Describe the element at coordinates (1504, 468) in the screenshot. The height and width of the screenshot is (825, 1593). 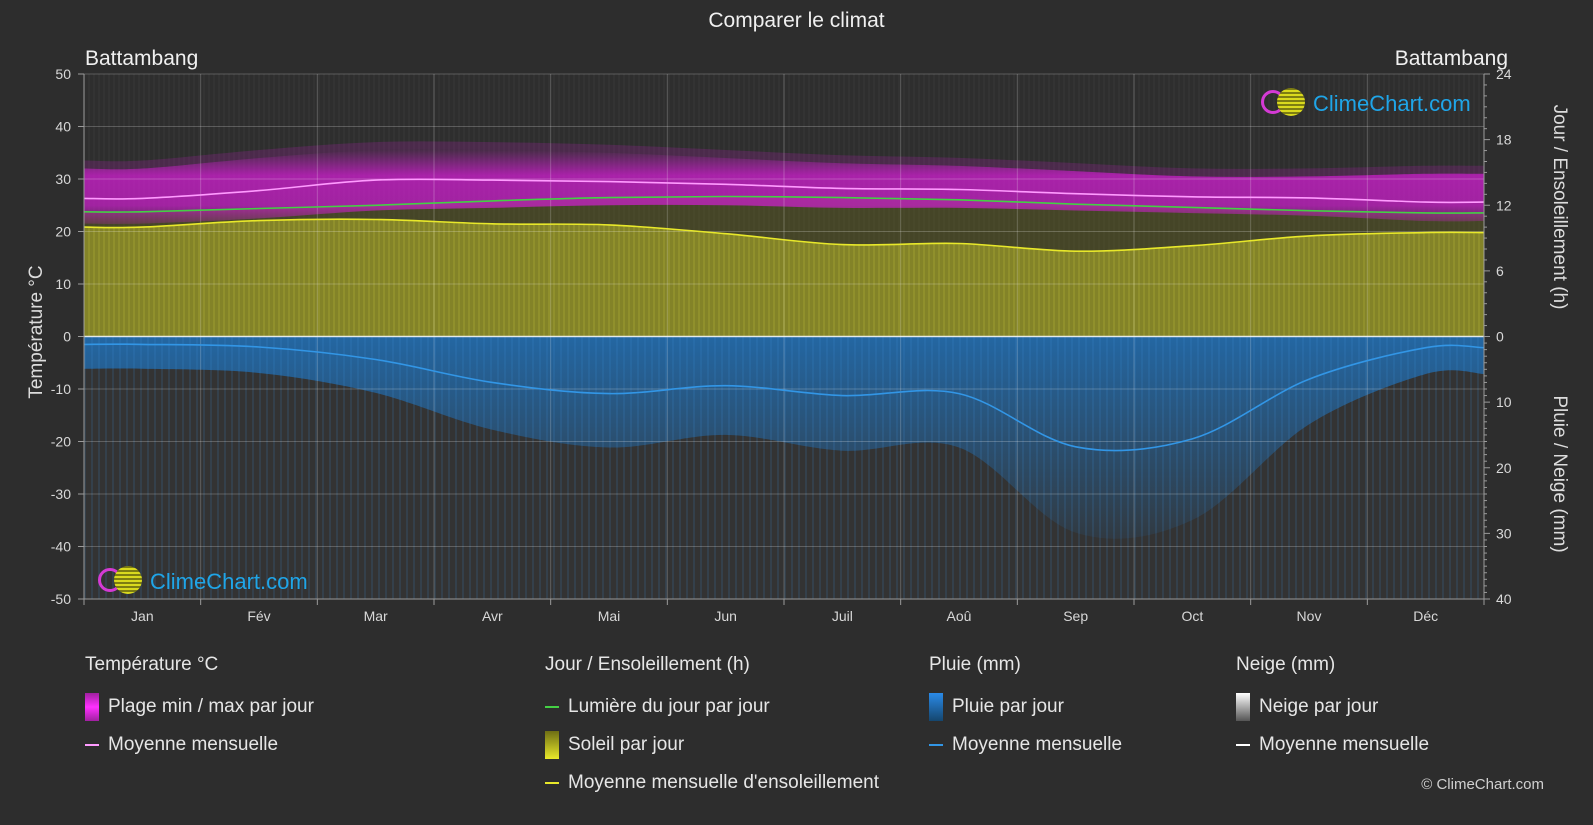
I see `y-right-rain-tick-label: 20` at that location.